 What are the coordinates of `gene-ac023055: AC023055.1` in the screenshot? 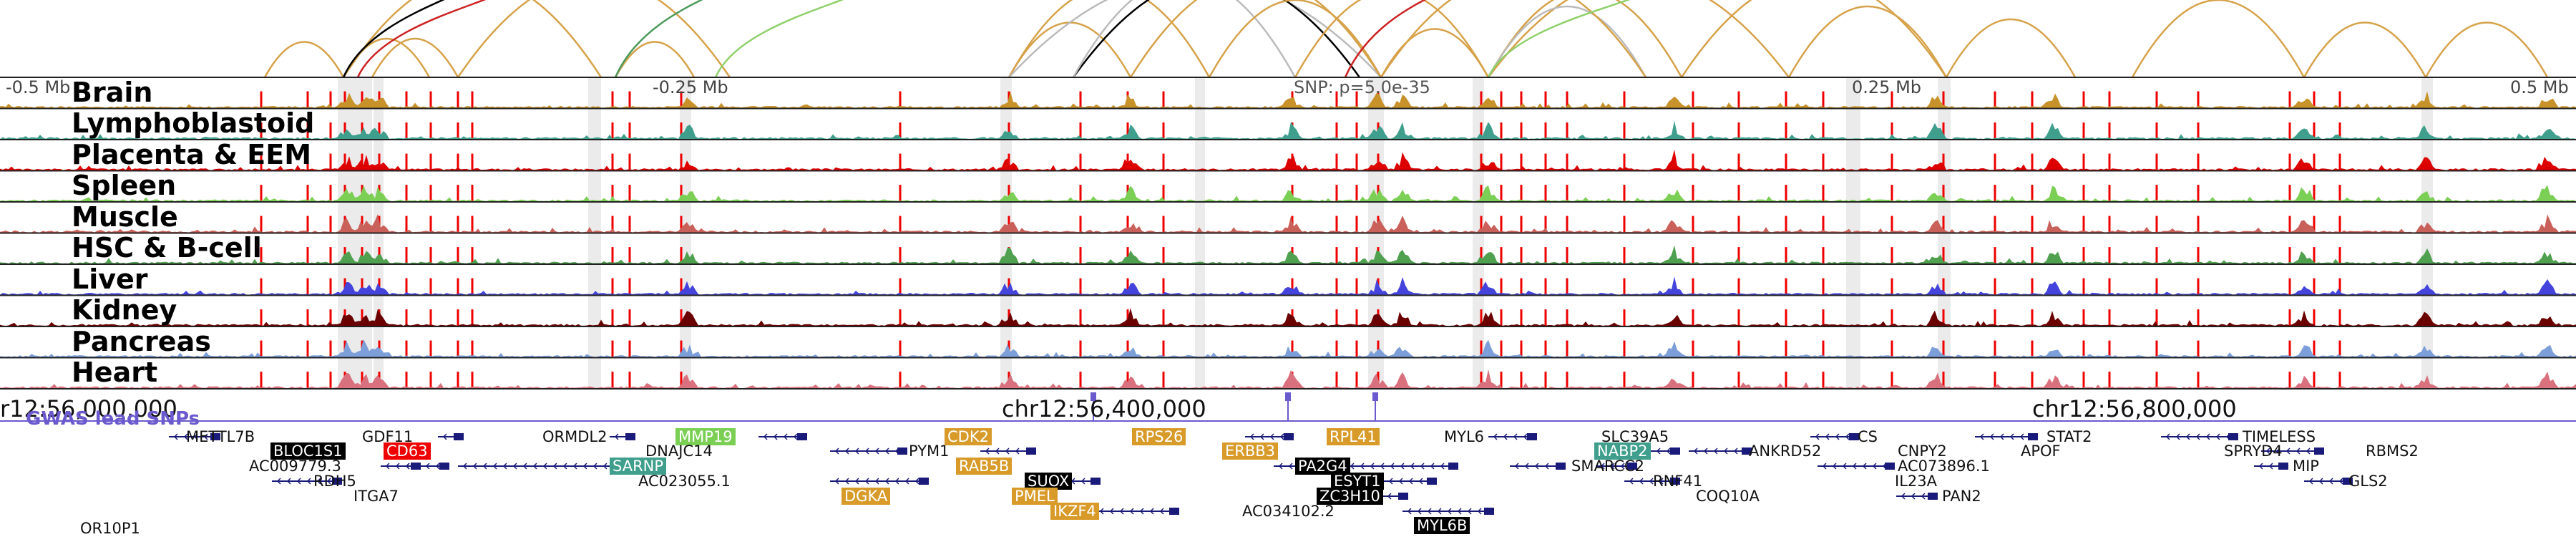 It's located at (684, 481).